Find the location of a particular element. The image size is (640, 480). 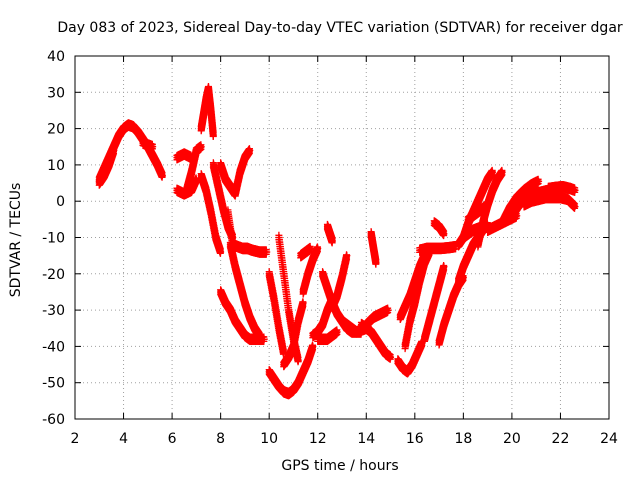

y-tick-label: 10 is located at coordinates (56, 166).